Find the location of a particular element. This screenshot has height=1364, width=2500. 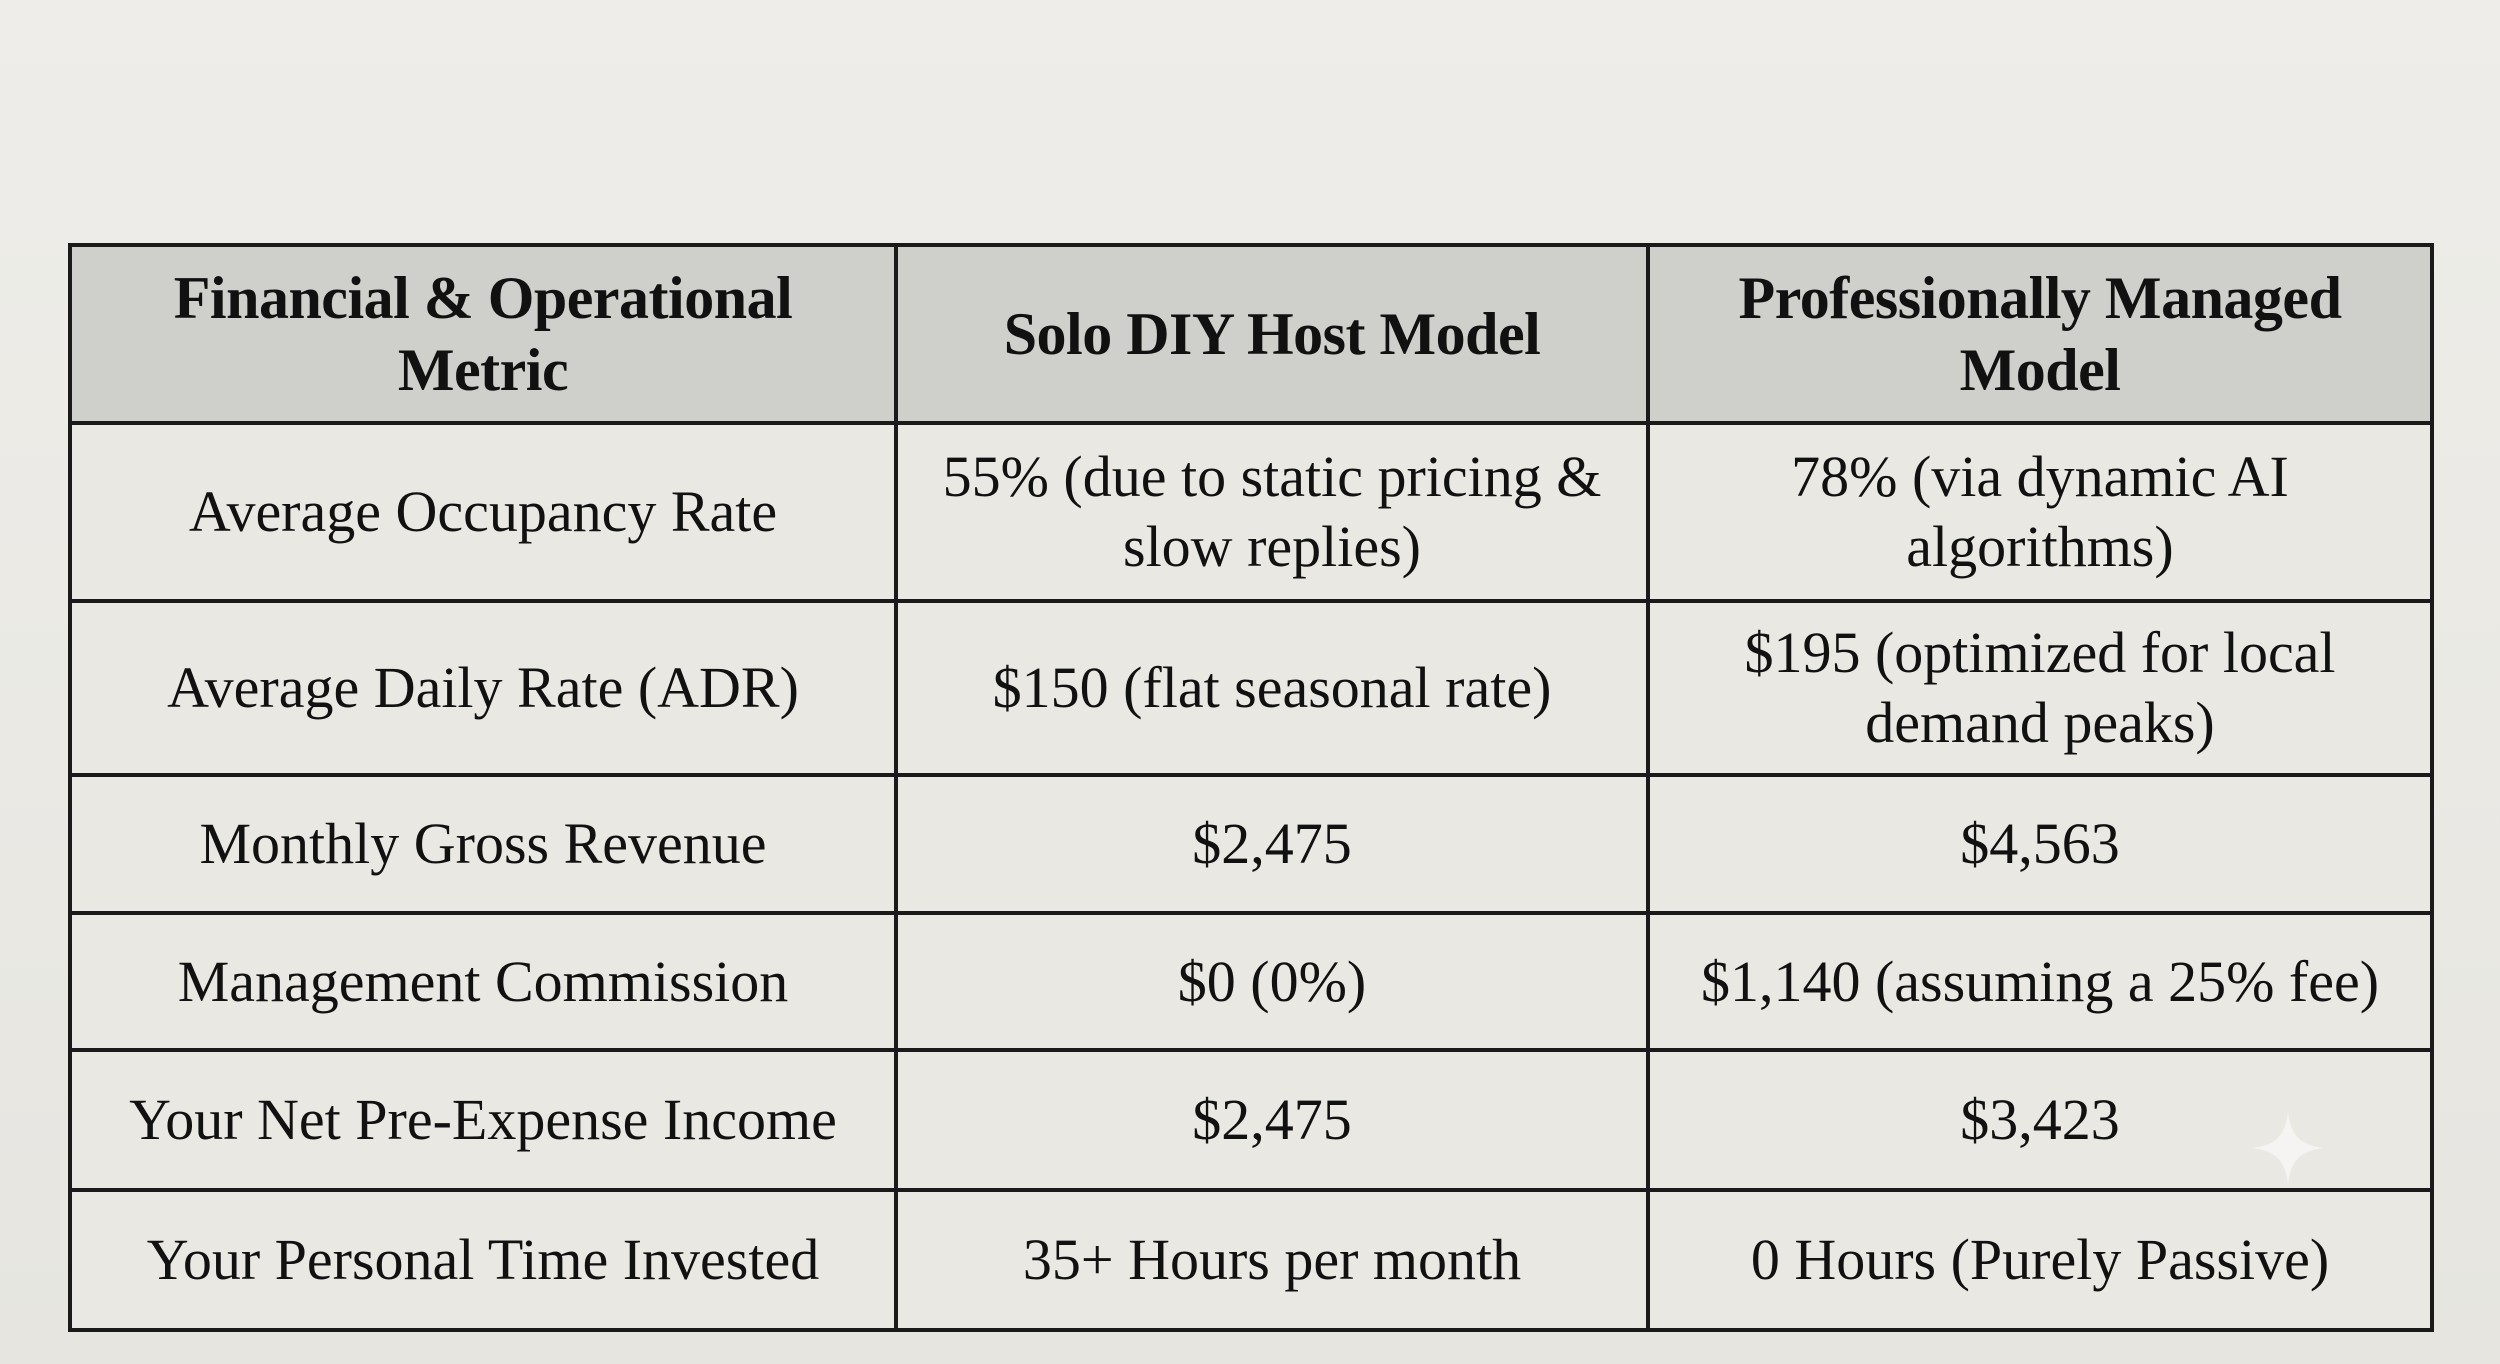

managed-cell: $3,423 is located at coordinates (2040, 1120).